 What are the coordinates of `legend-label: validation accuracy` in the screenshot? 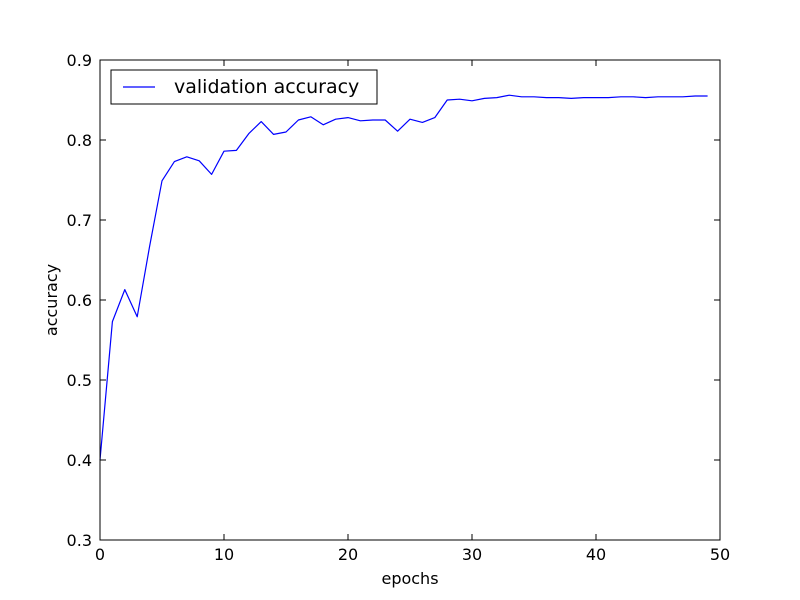 It's located at (266, 87).